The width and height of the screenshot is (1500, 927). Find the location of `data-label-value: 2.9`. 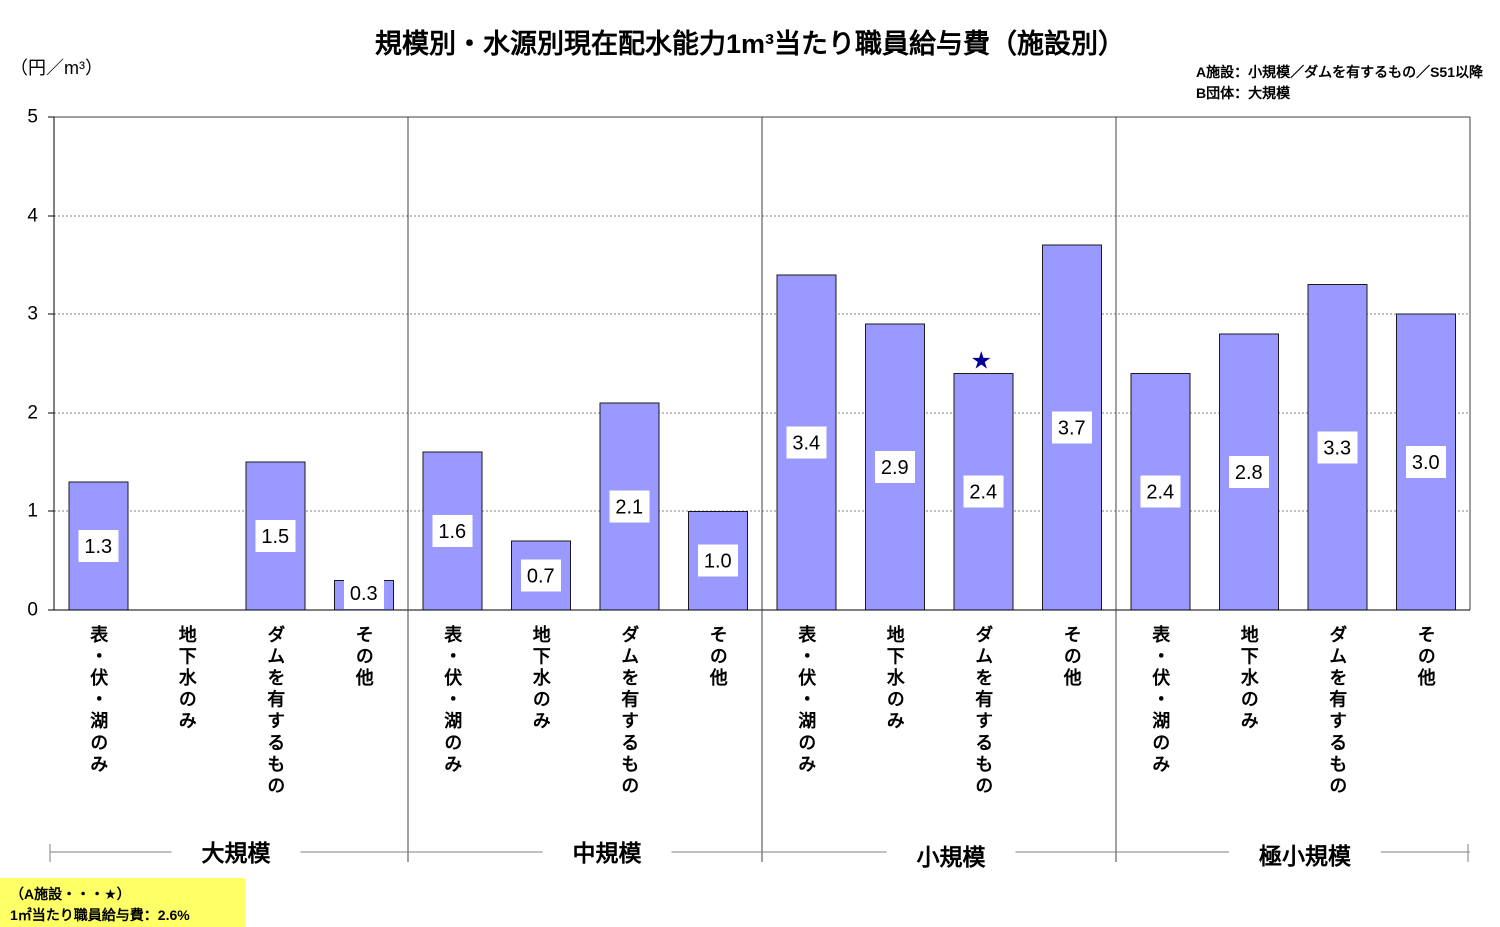

data-label-value: 2.9 is located at coordinates (895, 468).